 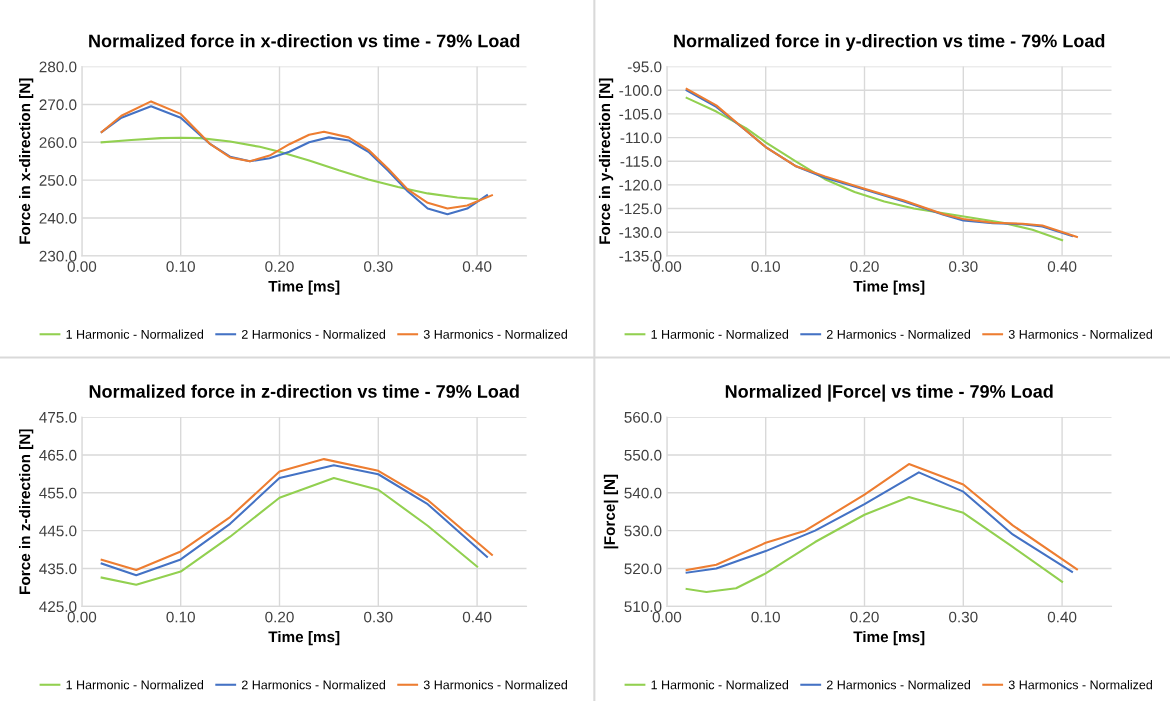 I want to click on y-tick-label: -100.0, so click(x=640, y=90).